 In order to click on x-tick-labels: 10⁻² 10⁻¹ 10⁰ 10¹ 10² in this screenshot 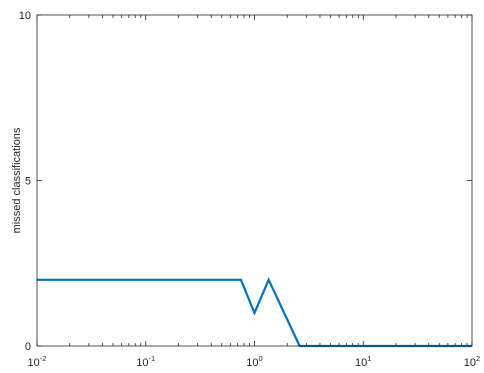, I will do `click(254, 361)`.